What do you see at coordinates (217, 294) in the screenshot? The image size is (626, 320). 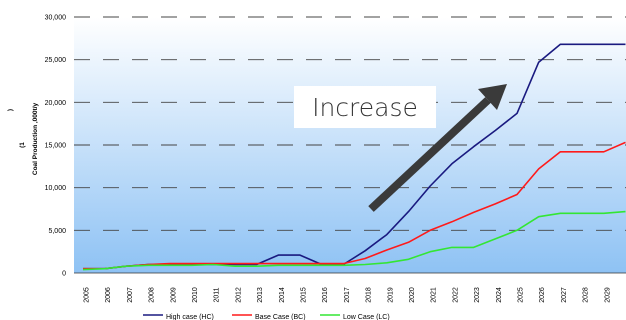 I see `x-tick-label: 2011` at bounding box center [217, 294].